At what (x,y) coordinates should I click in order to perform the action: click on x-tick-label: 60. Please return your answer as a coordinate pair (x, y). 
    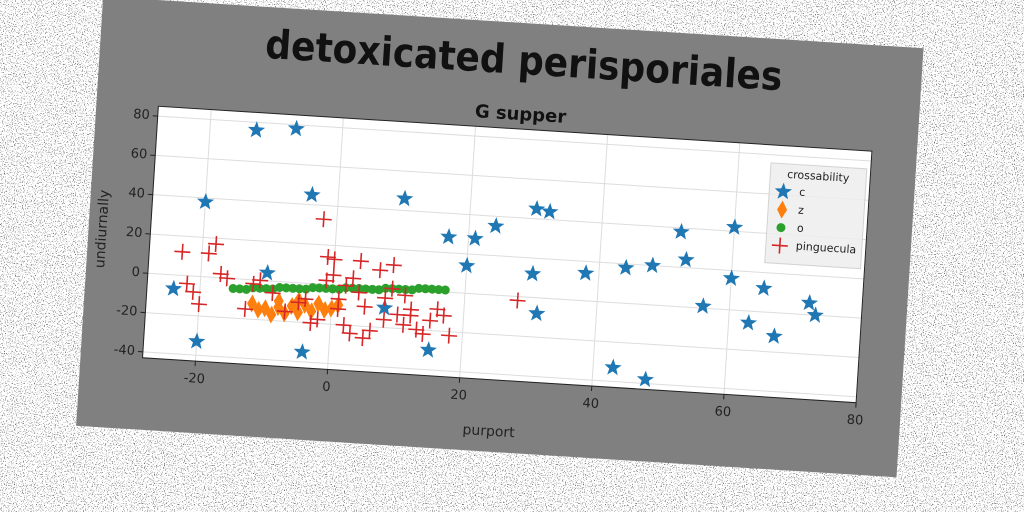
    Looking at the image, I should click on (722, 412).